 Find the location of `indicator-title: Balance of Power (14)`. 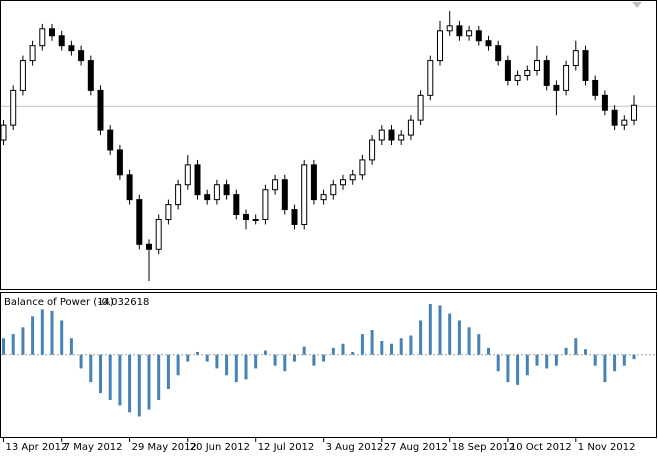

indicator-title: Balance of Power (14) is located at coordinates (59, 302).